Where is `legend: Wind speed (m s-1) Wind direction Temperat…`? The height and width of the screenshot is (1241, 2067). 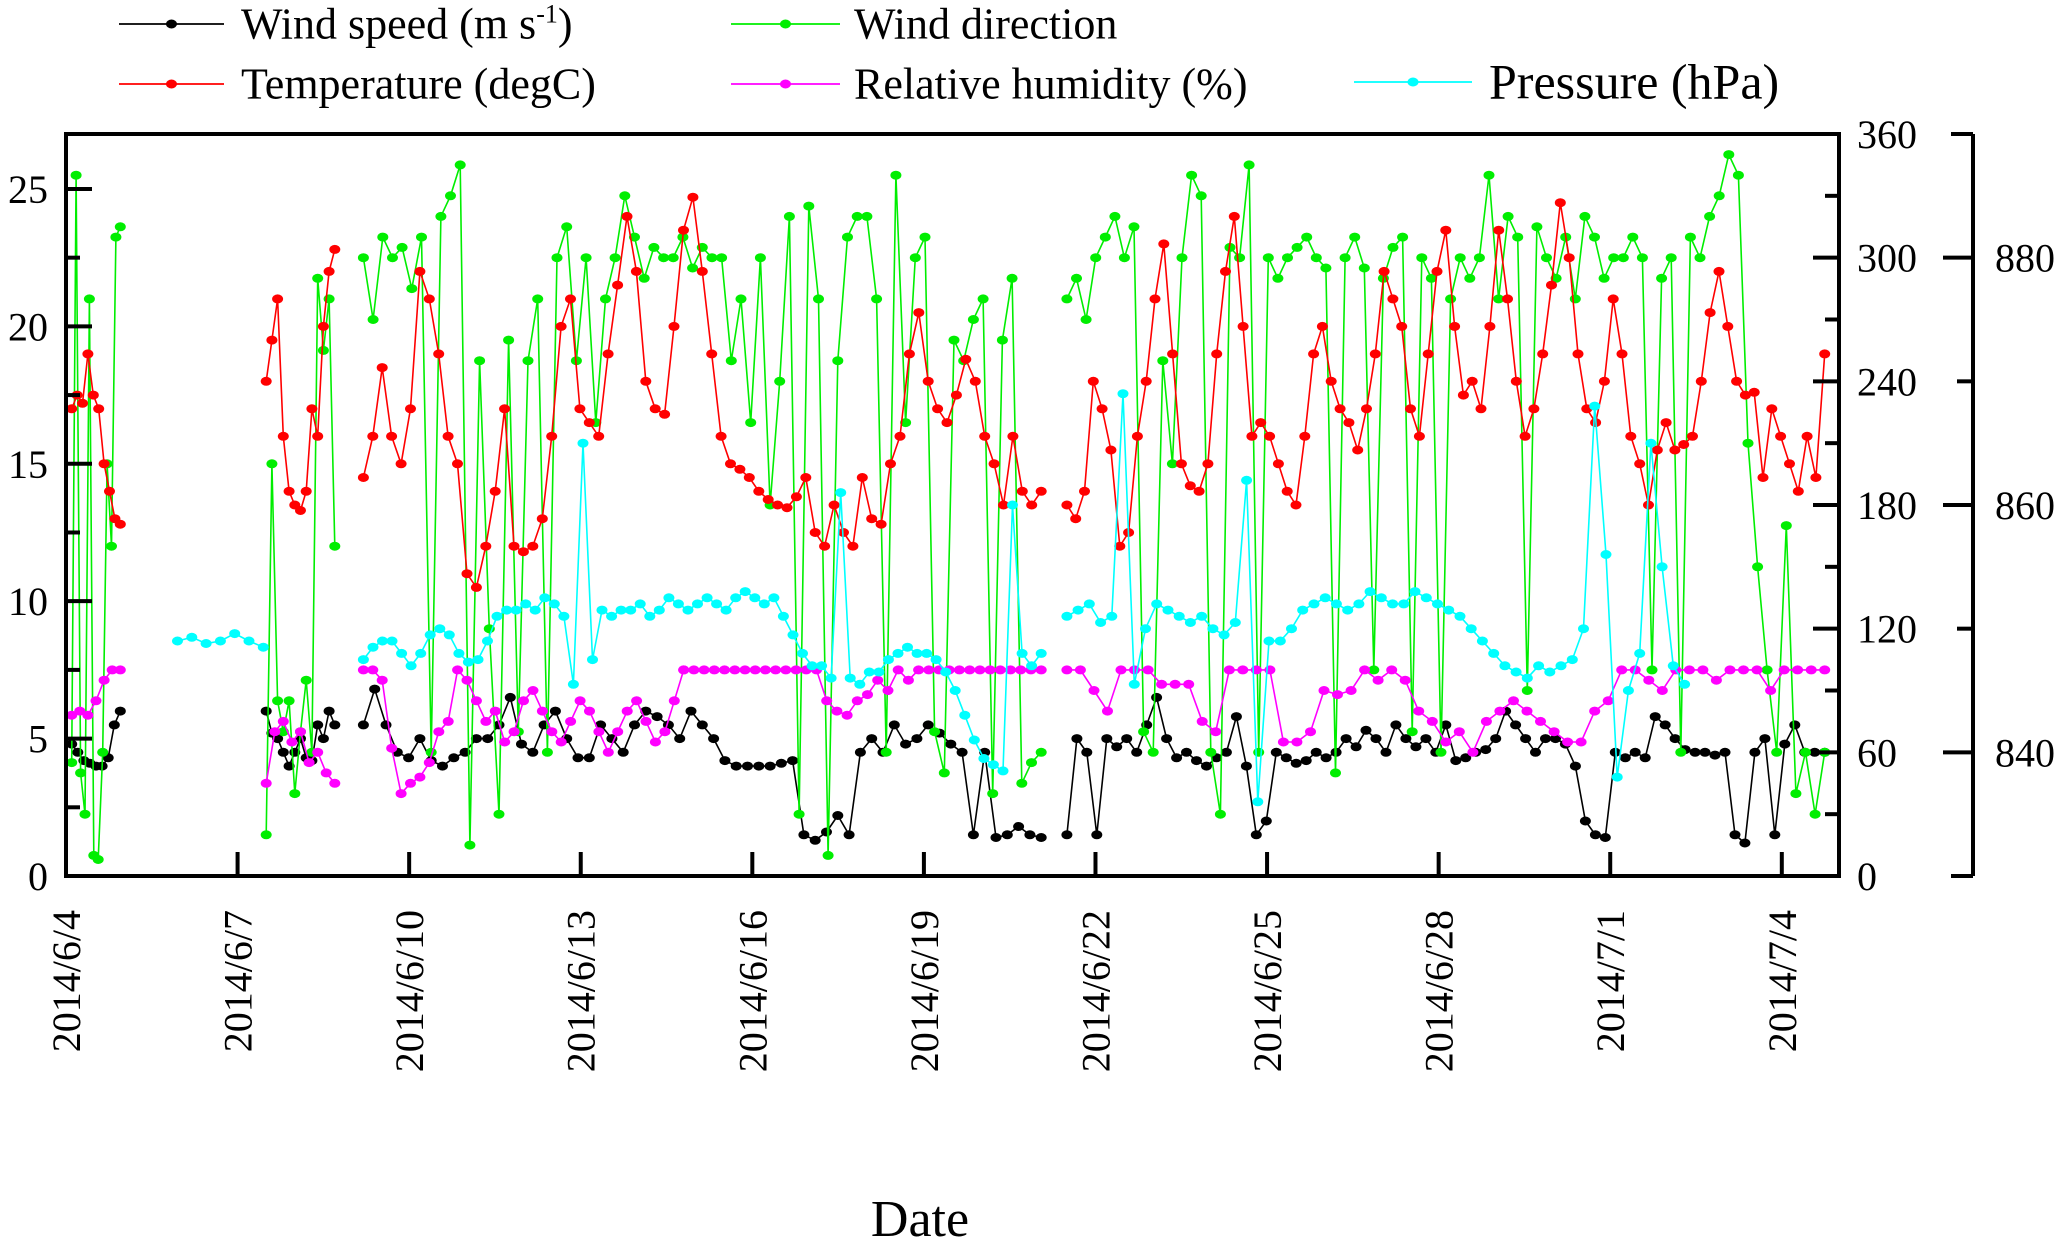 legend: Wind speed (m s-1) Wind direction Temperat… is located at coordinates (949, 55).